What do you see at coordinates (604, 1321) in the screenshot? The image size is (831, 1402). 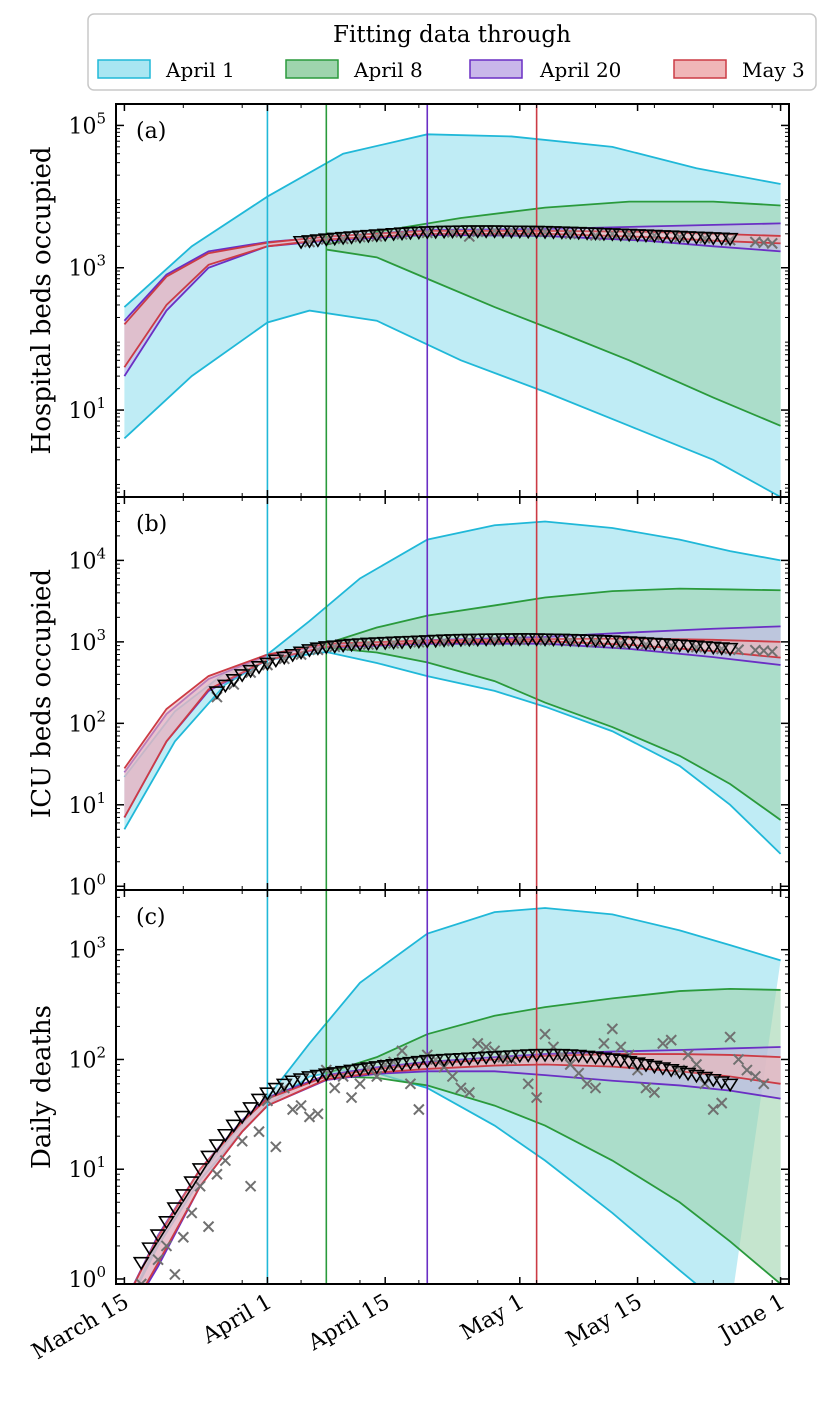 I see `x-tick-label: May 15` at bounding box center [604, 1321].